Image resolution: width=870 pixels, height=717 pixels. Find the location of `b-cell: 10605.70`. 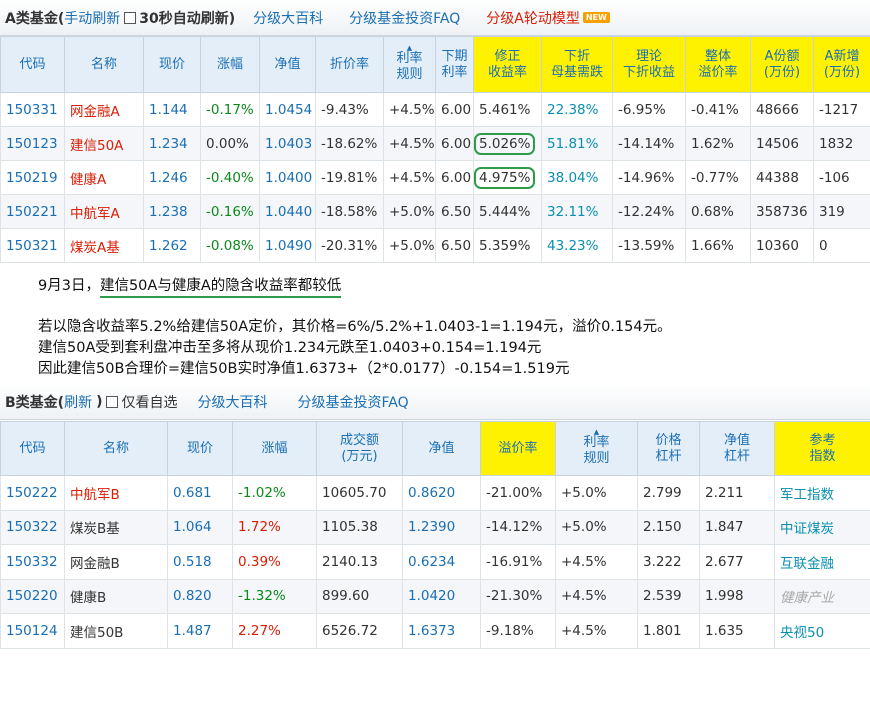

b-cell: 10605.70 is located at coordinates (359, 493).